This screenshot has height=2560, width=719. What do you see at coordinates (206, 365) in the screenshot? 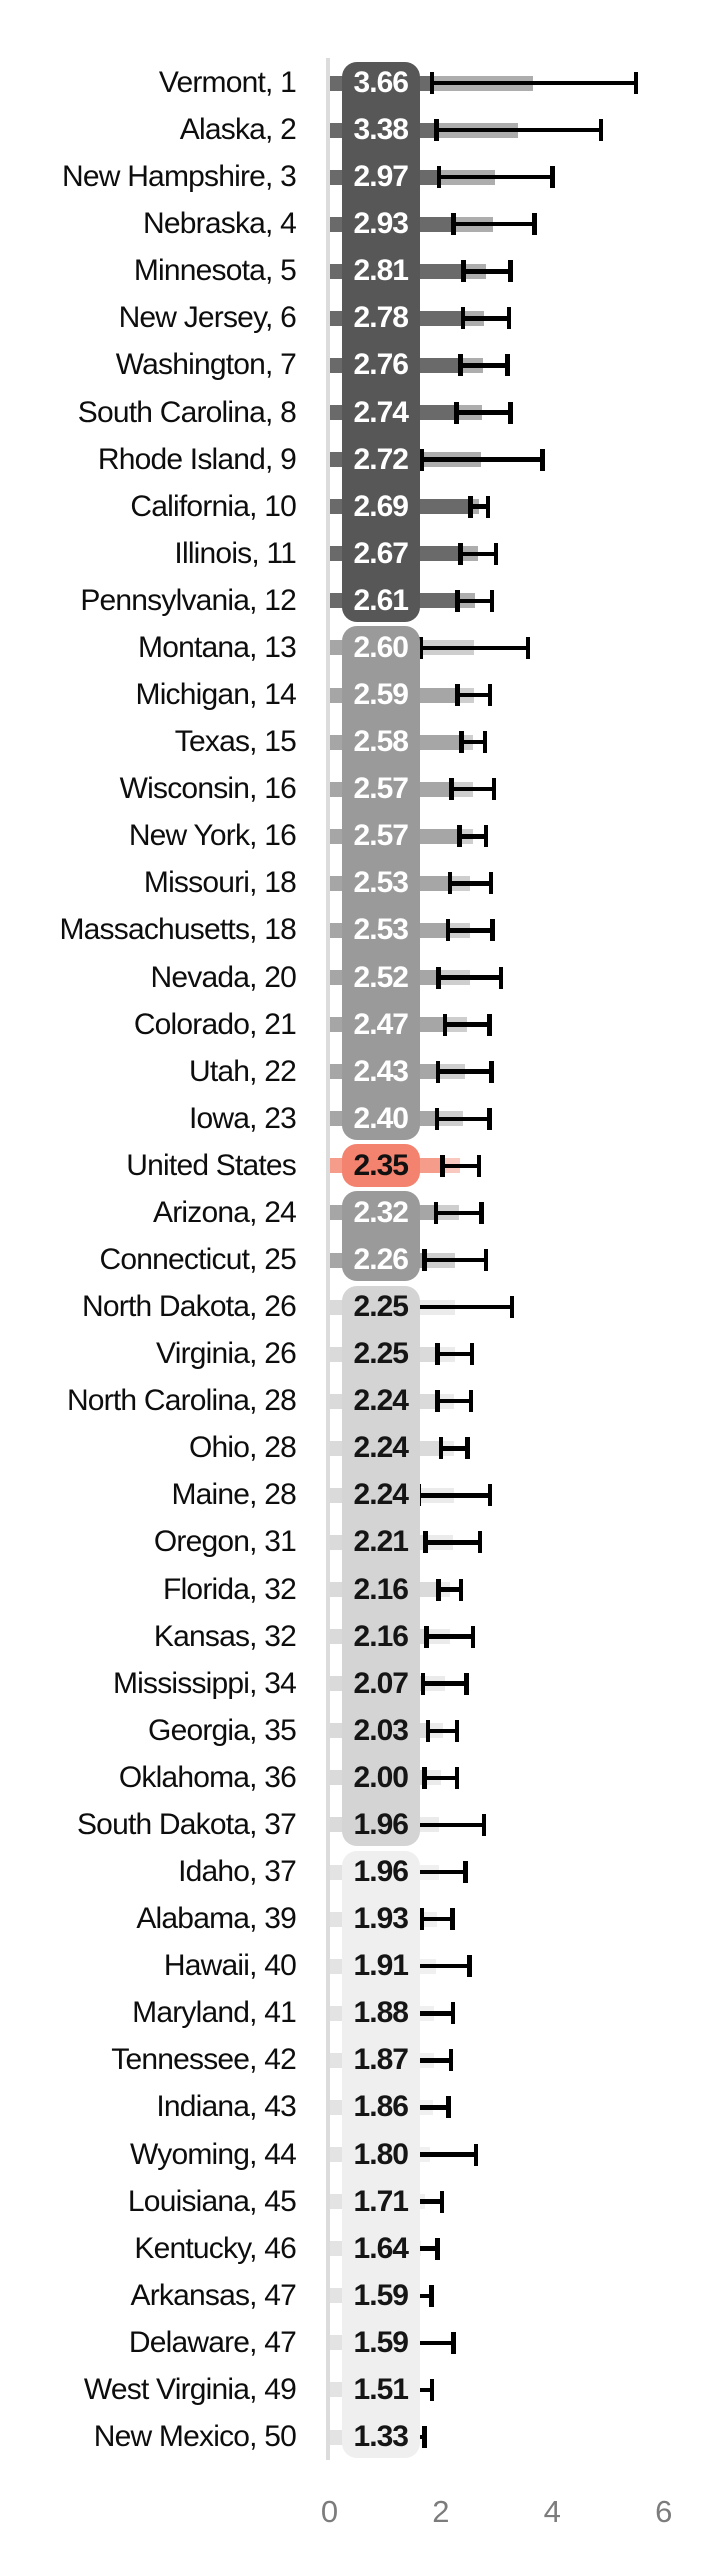
I see `row-label: Washington, 7` at bounding box center [206, 365].